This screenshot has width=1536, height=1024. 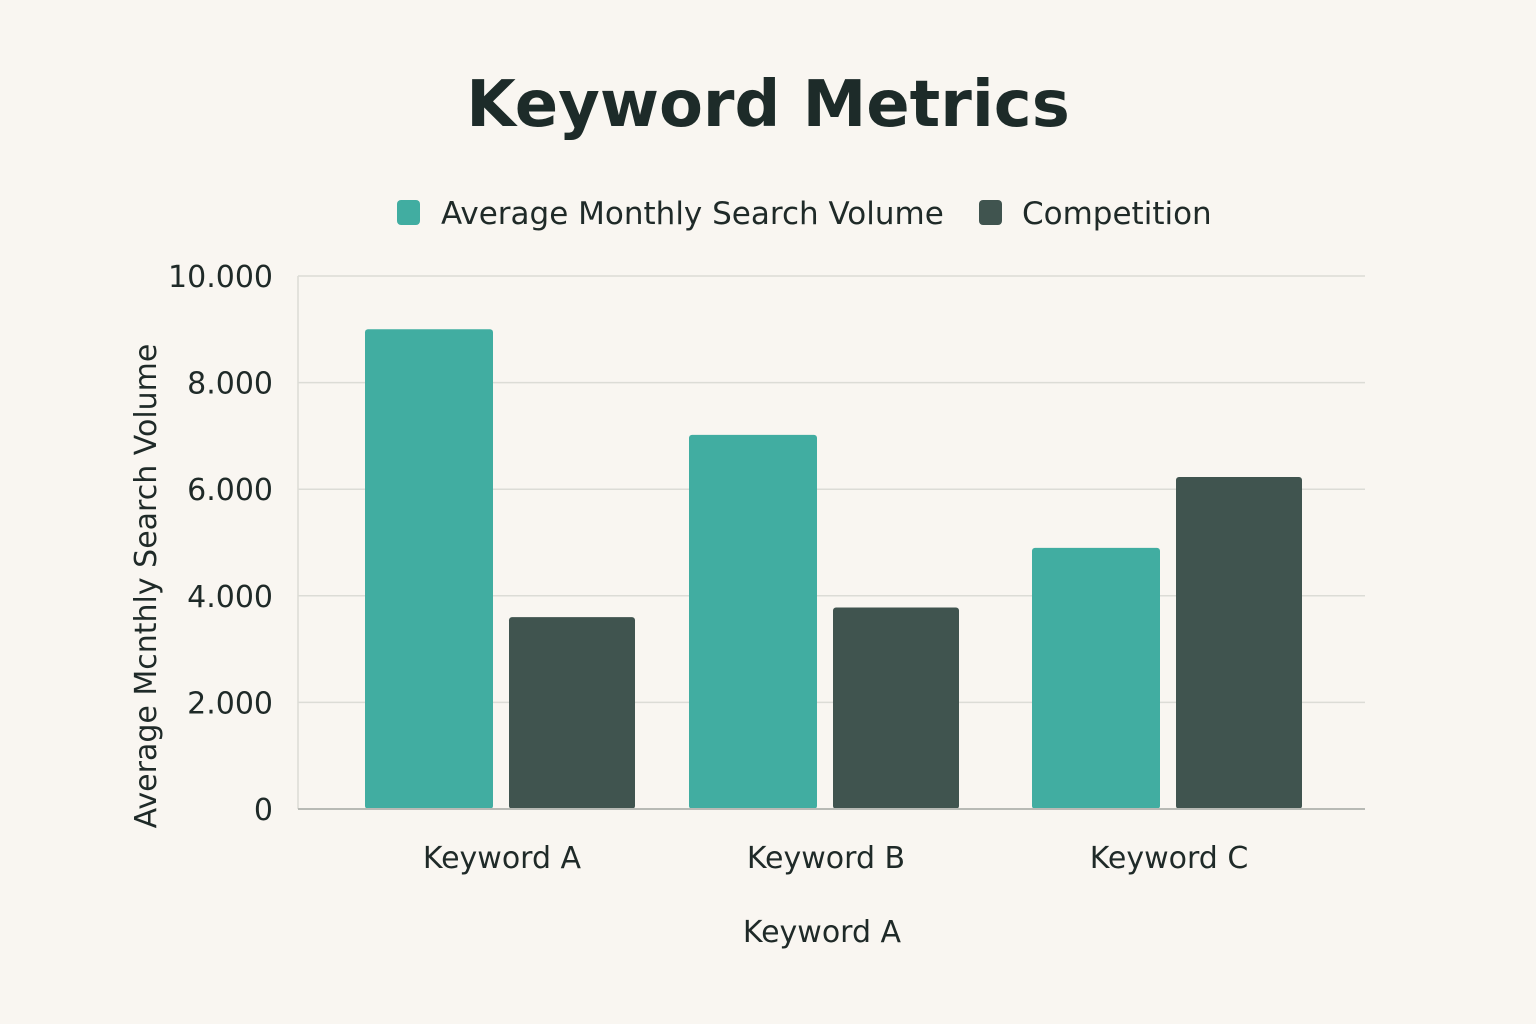 I want to click on y-tick-label: 4.000, so click(x=230, y=597).